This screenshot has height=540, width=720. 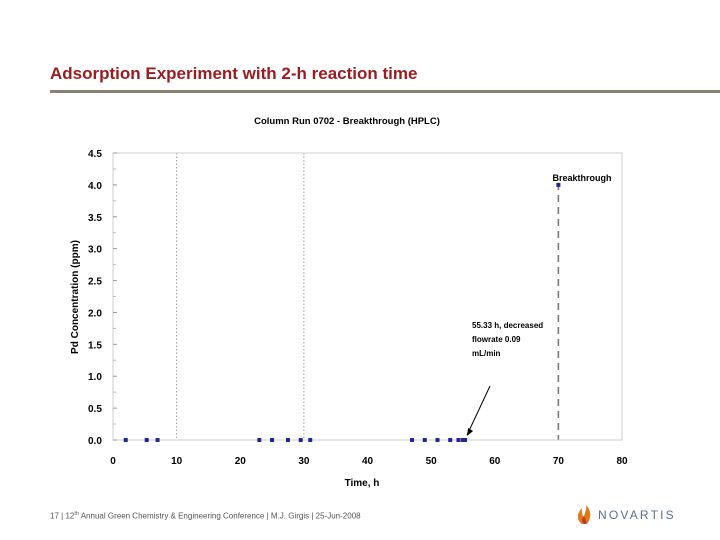 What do you see at coordinates (95, 441) in the screenshot?
I see `y-tick-label: 0.0` at bounding box center [95, 441].